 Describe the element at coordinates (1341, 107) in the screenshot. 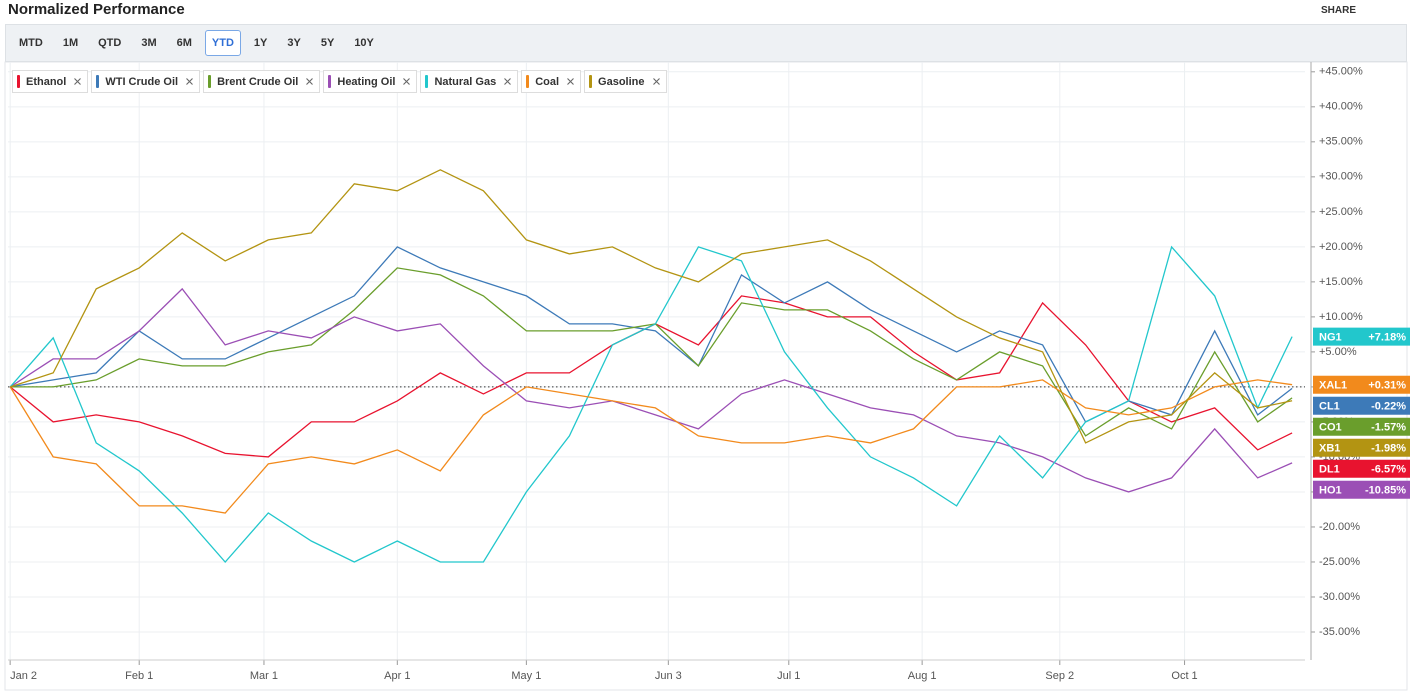

I see `y-tick-label: +40.00%` at that location.